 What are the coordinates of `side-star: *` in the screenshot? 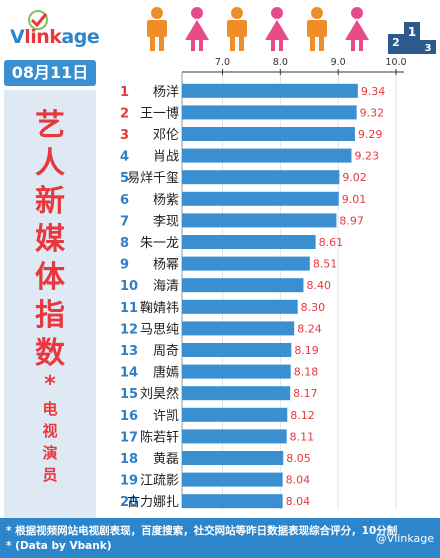 It's located at (50, 384).